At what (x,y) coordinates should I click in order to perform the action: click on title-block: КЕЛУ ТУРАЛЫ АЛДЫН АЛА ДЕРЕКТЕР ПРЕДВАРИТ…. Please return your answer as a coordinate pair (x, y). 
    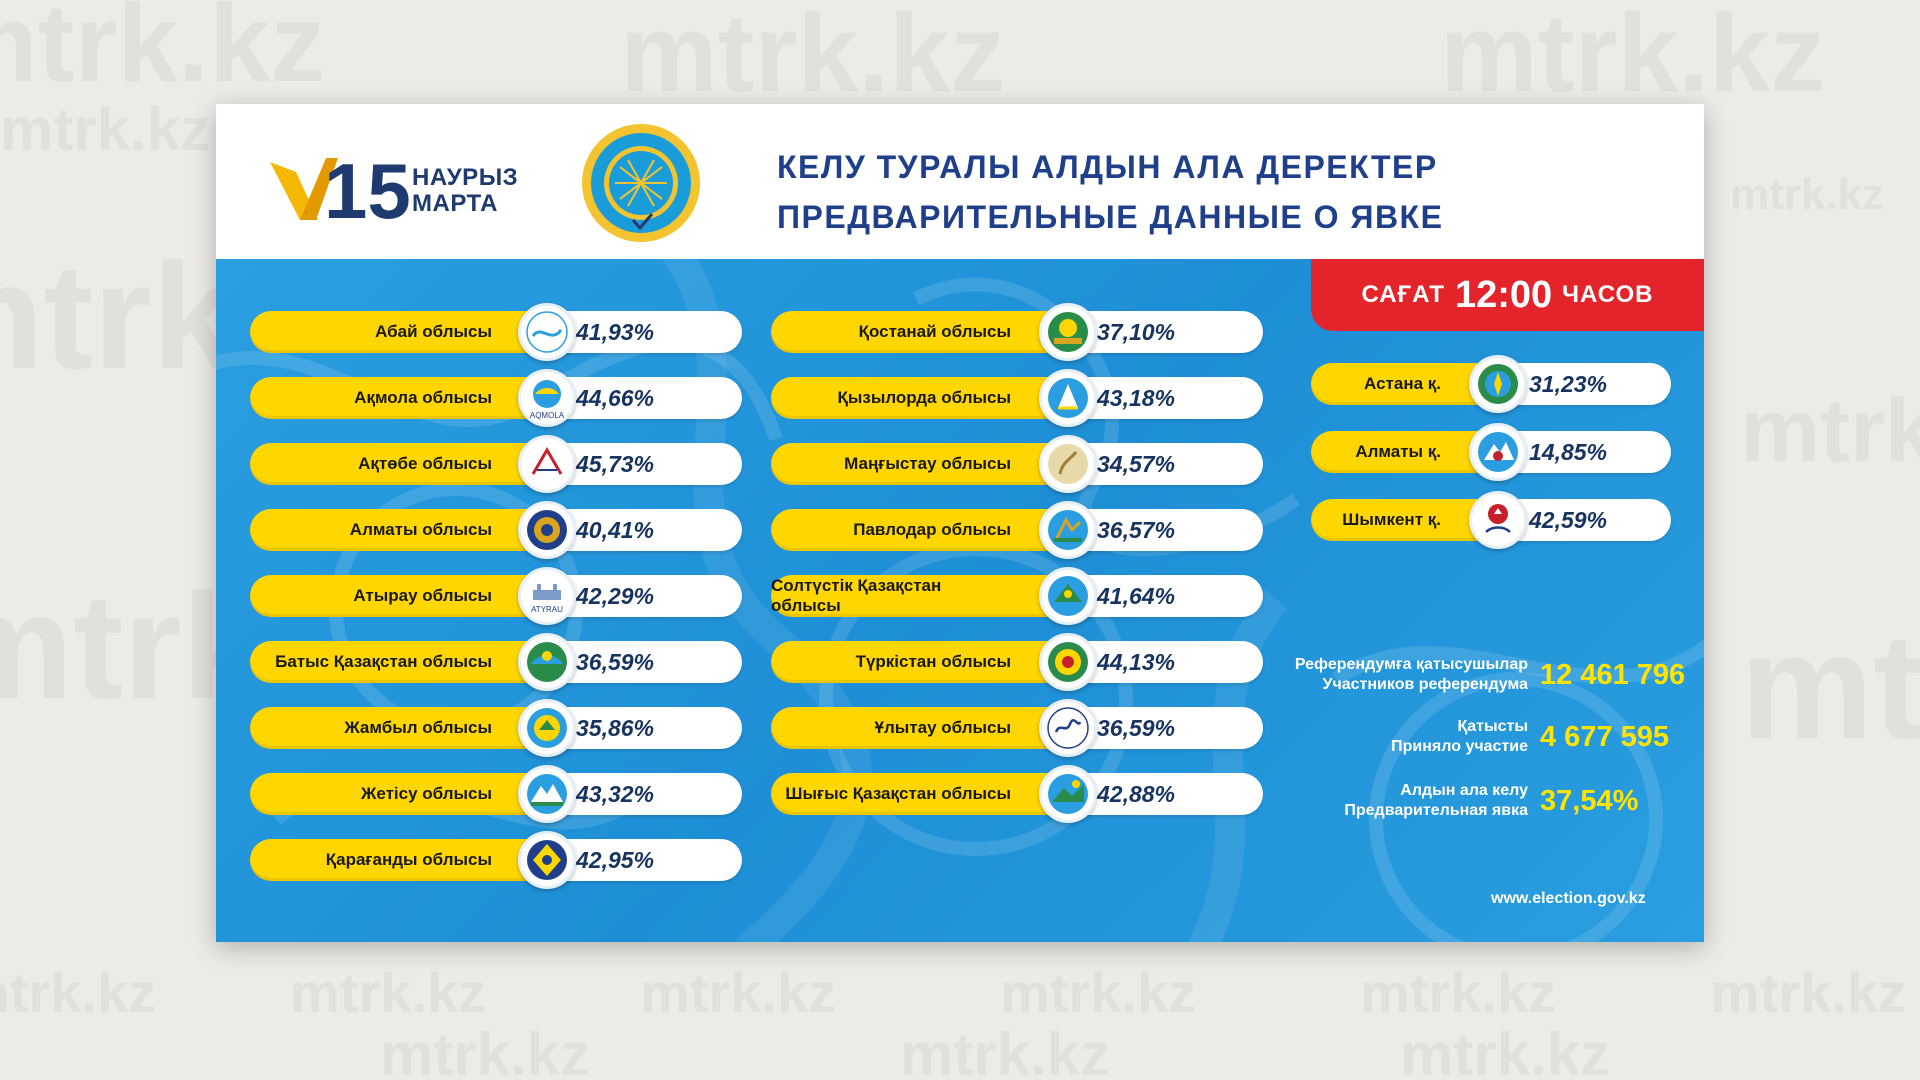
    Looking at the image, I should click on (1110, 192).